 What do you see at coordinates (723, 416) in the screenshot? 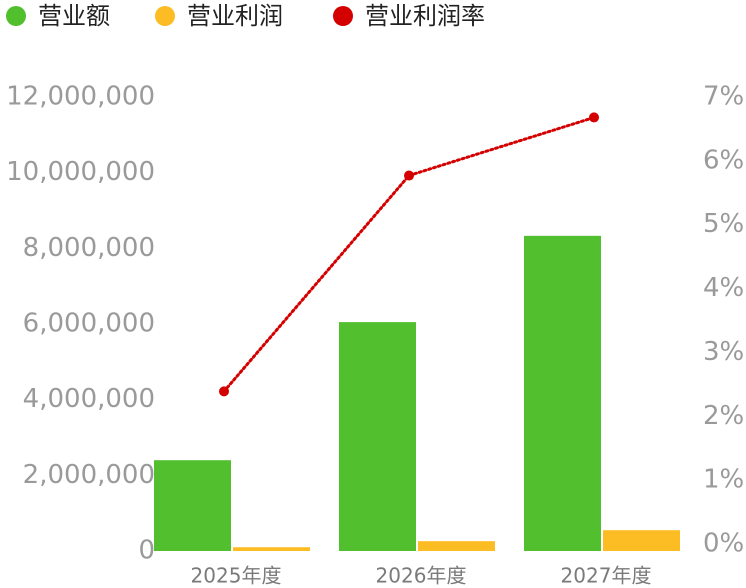
I see `y2-tick-label: 2%` at bounding box center [723, 416].